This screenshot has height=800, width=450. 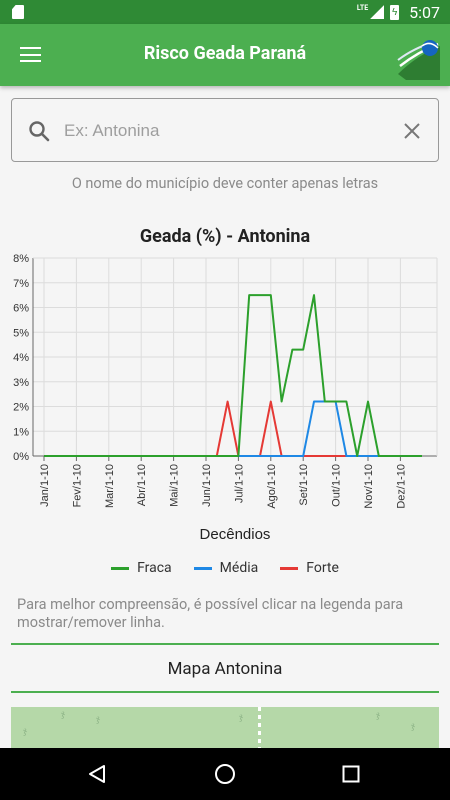 I want to click on map-button: Mapa Antonina, so click(x=225, y=668).